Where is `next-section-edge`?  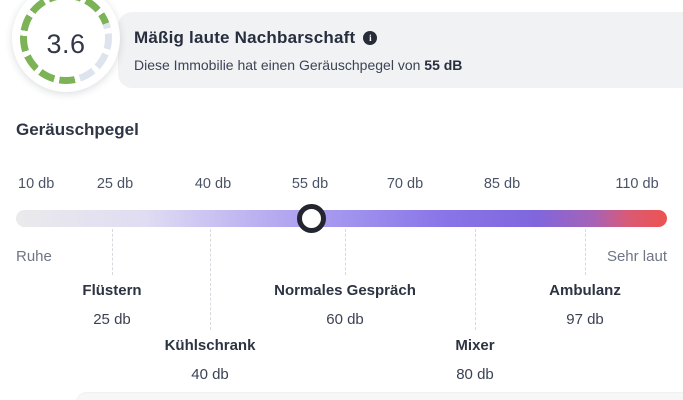 next-section-edge is located at coordinates (379, 396).